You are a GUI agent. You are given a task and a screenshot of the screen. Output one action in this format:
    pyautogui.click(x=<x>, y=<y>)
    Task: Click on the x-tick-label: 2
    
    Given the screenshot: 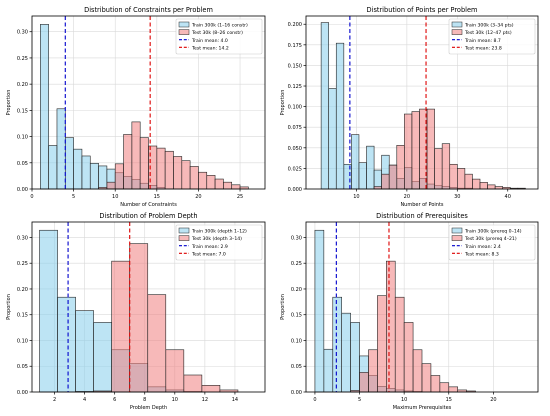 What is the action you would take?
    pyautogui.click(x=54, y=400)
    